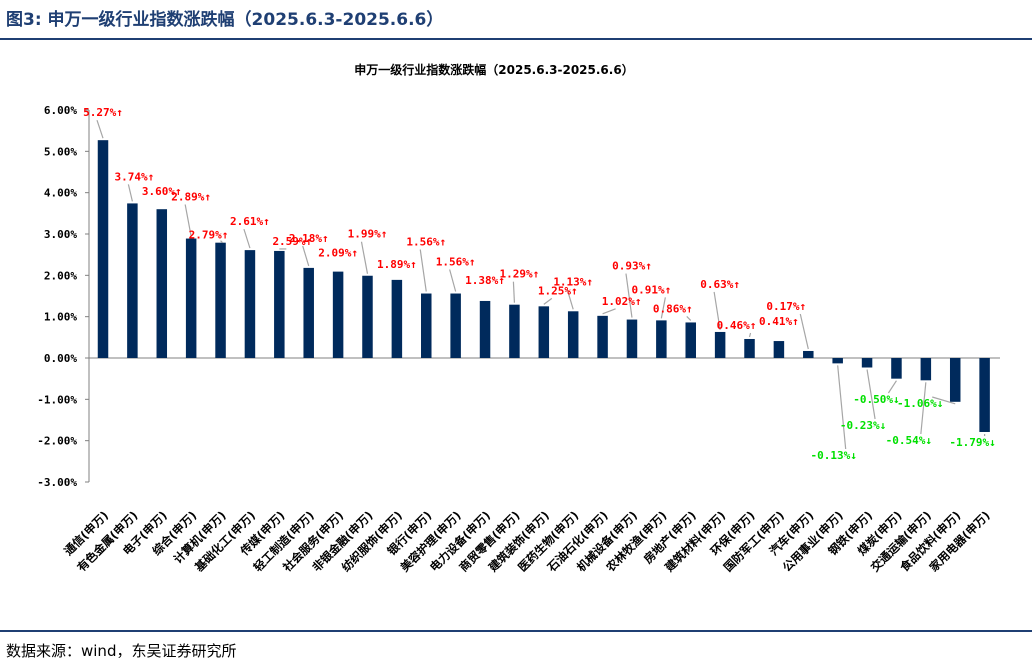  What do you see at coordinates (209, 235) in the screenshot?
I see `data-label: 2.79%↑` at bounding box center [209, 235].